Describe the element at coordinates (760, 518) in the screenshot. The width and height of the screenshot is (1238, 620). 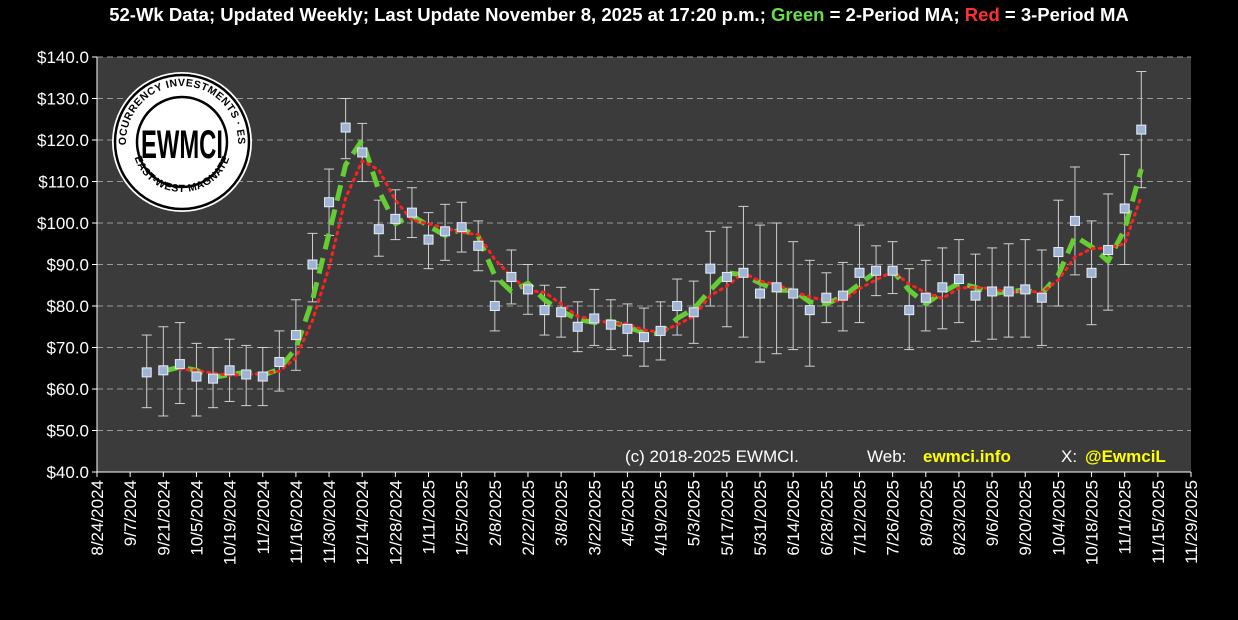
I see `x-tick-label: 5/31/2025` at that location.